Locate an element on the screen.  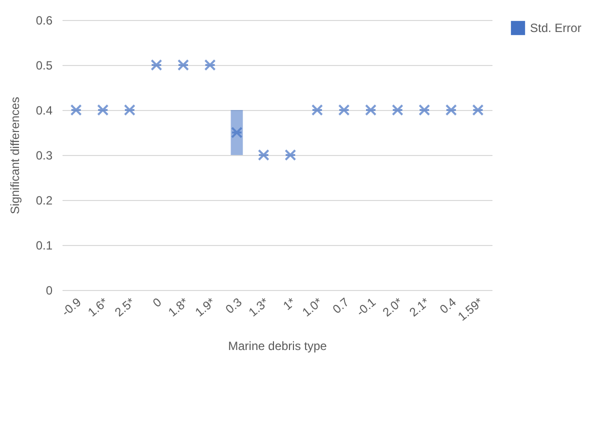
x-tick-label: 2.1* is located at coordinates (419, 307).